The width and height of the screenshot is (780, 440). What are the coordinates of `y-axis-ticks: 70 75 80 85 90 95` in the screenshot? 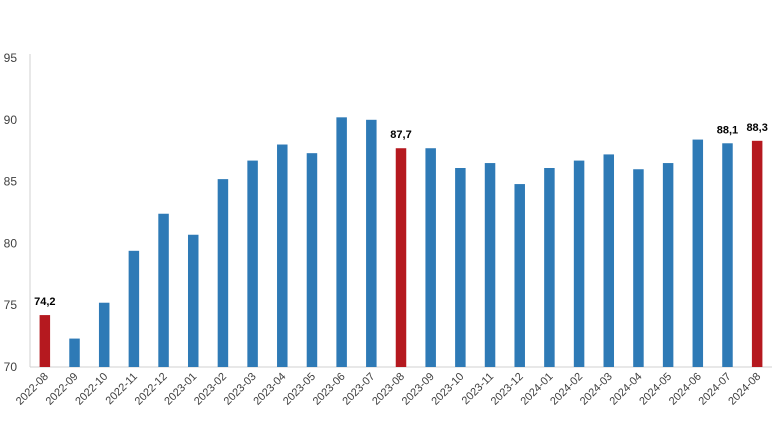 It's located at (11, 212).